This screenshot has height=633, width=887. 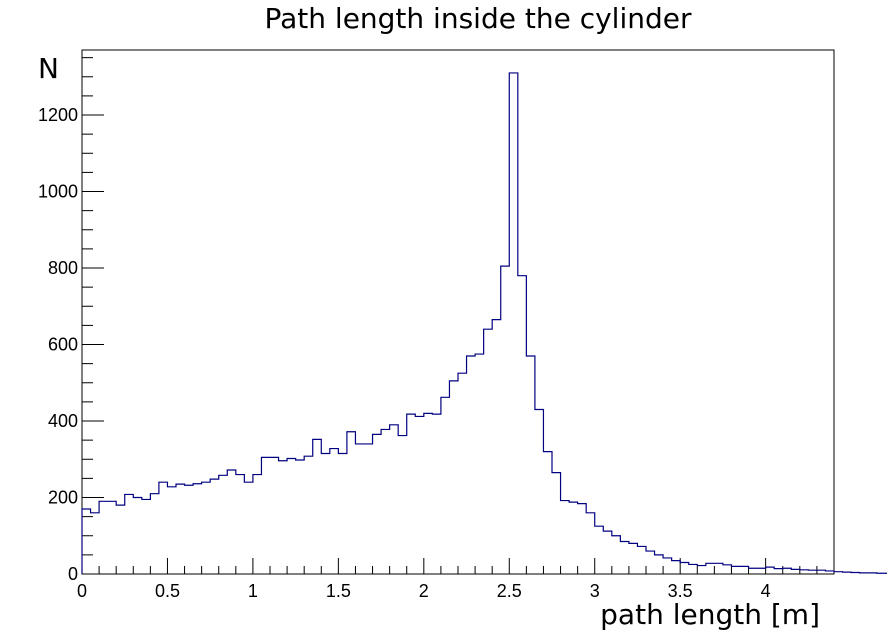 What do you see at coordinates (82, 591) in the screenshot?
I see `x-tick-label: 0` at bounding box center [82, 591].